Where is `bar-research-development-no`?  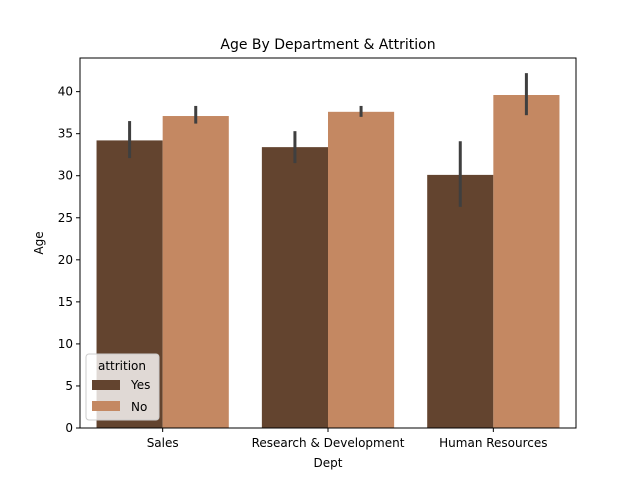
bar-research-development-no is located at coordinates (361, 270).